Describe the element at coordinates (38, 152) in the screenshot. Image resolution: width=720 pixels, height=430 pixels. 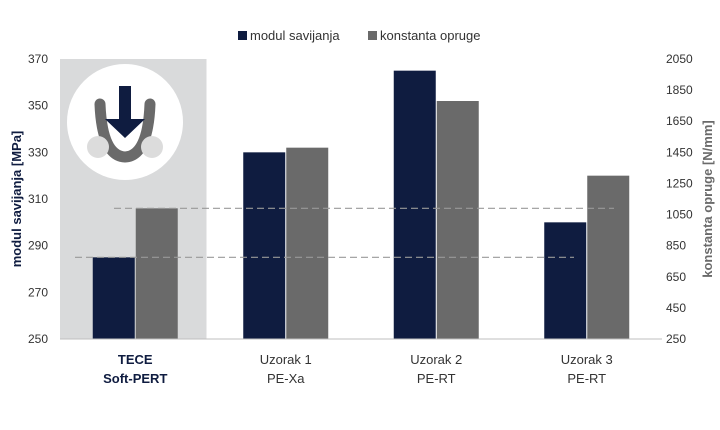
I see `left-tick-label: 330` at that location.